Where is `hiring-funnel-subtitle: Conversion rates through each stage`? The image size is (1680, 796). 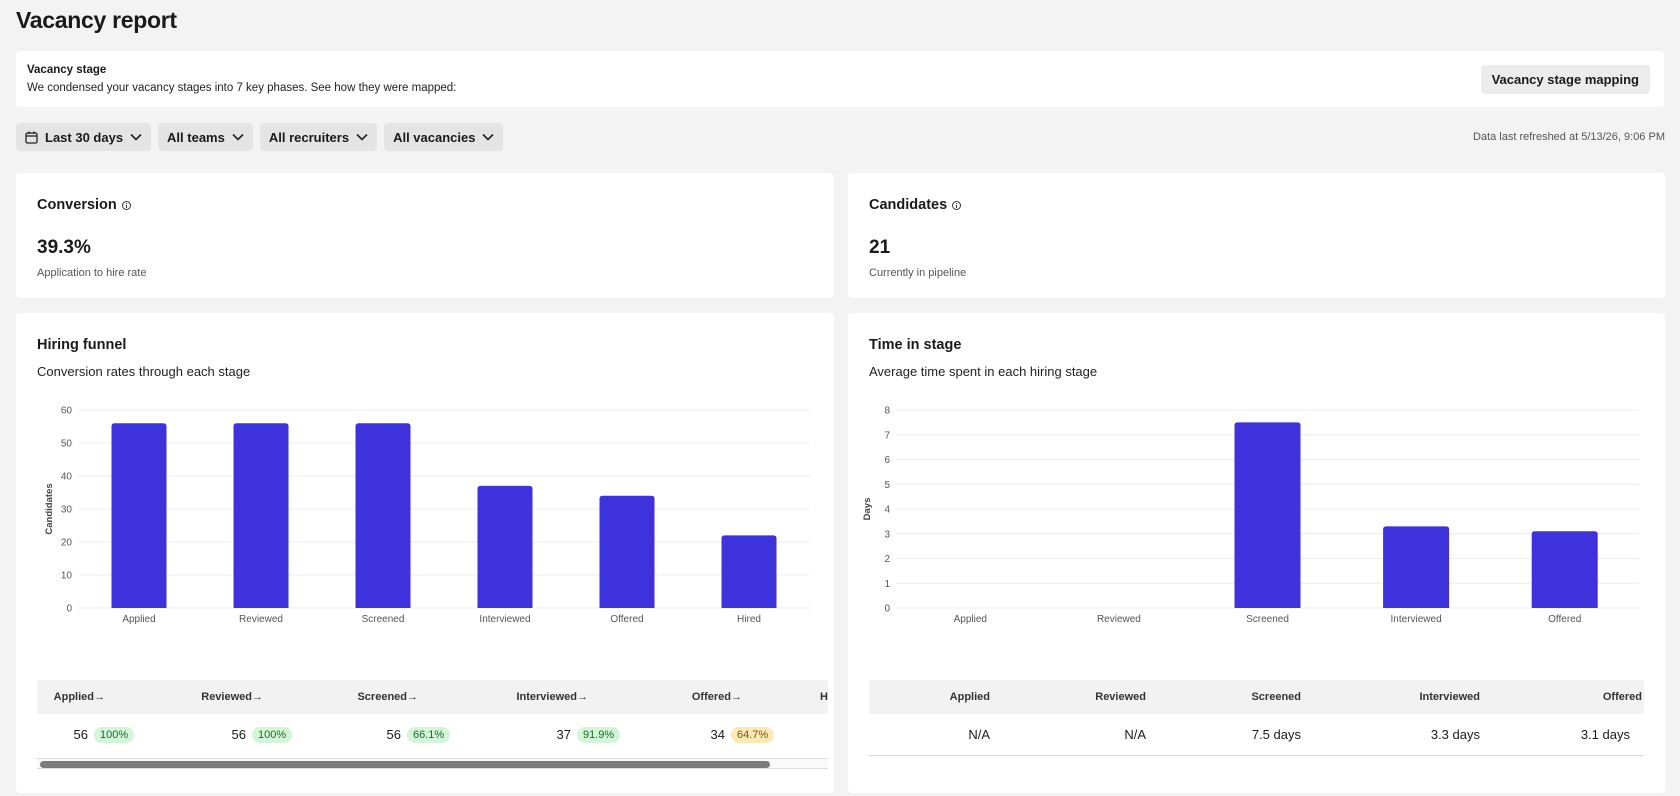
hiring-funnel-subtitle: Conversion rates through each stage is located at coordinates (144, 371).